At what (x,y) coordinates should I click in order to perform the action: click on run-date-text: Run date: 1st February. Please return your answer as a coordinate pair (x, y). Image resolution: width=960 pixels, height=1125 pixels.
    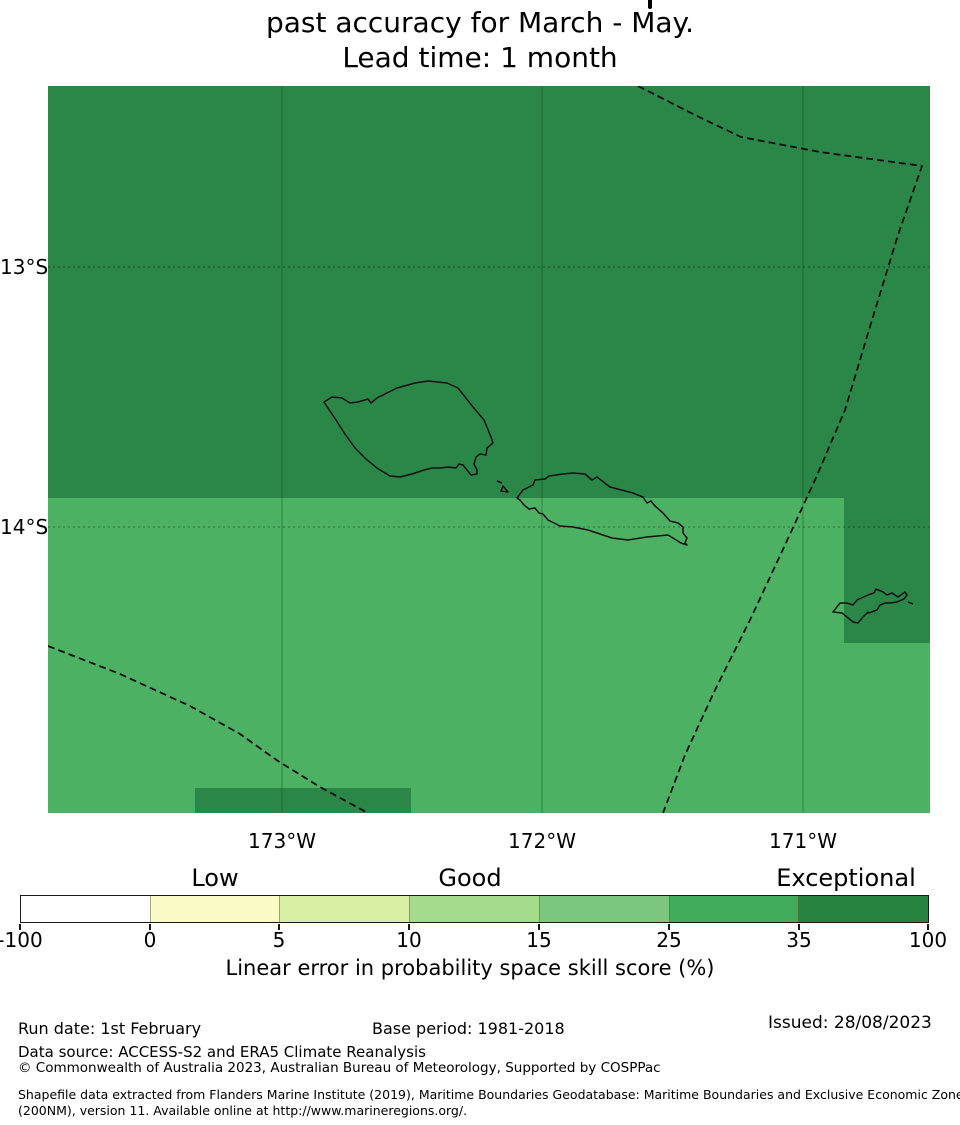
    Looking at the image, I should click on (110, 1028).